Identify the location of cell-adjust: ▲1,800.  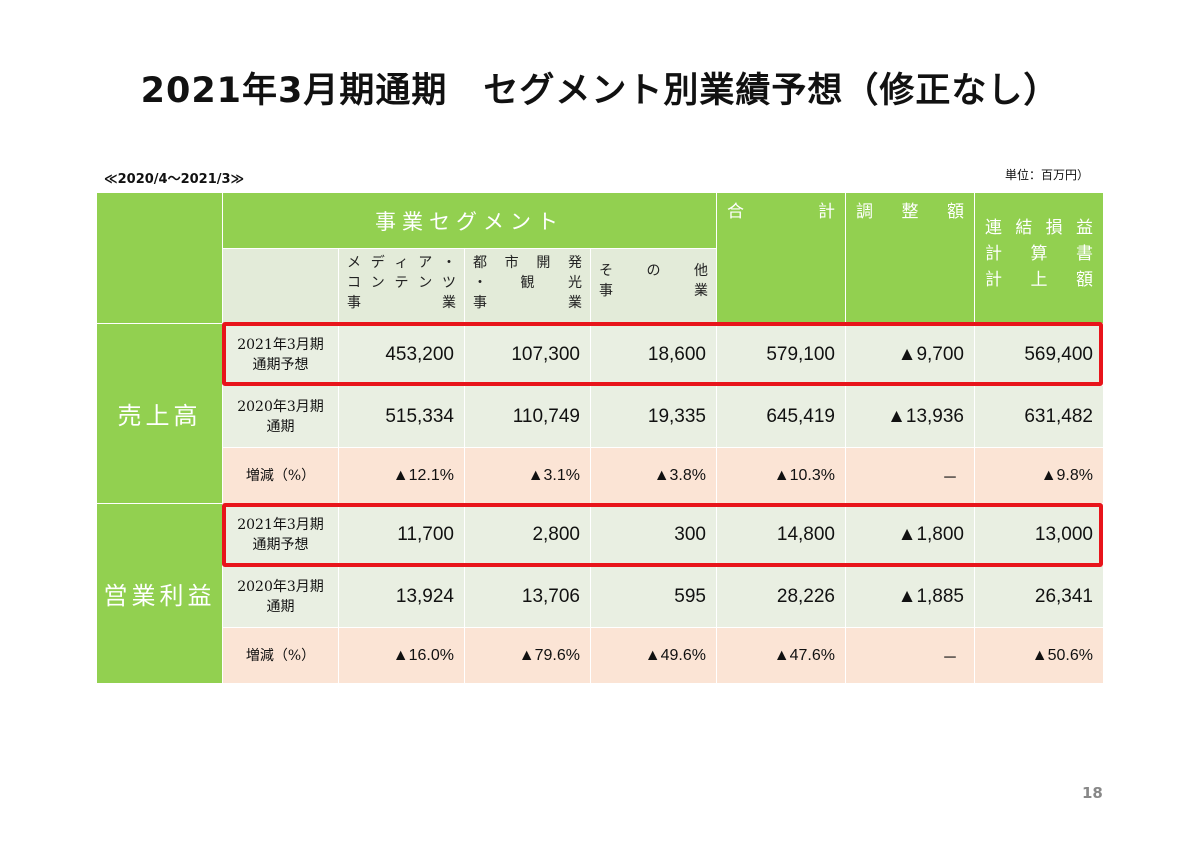
(910, 534).